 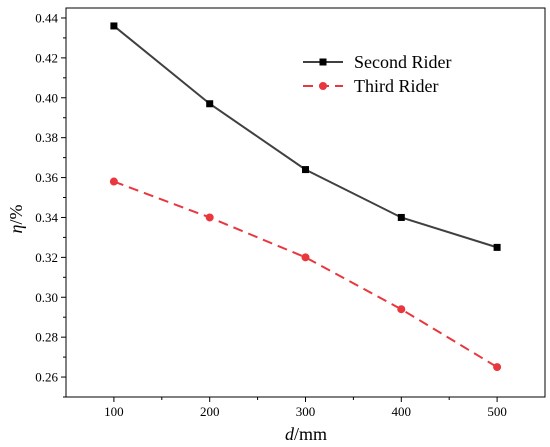 What do you see at coordinates (46, 17) in the screenshot?
I see `y-tick-label: 0.44` at bounding box center [46, 17].